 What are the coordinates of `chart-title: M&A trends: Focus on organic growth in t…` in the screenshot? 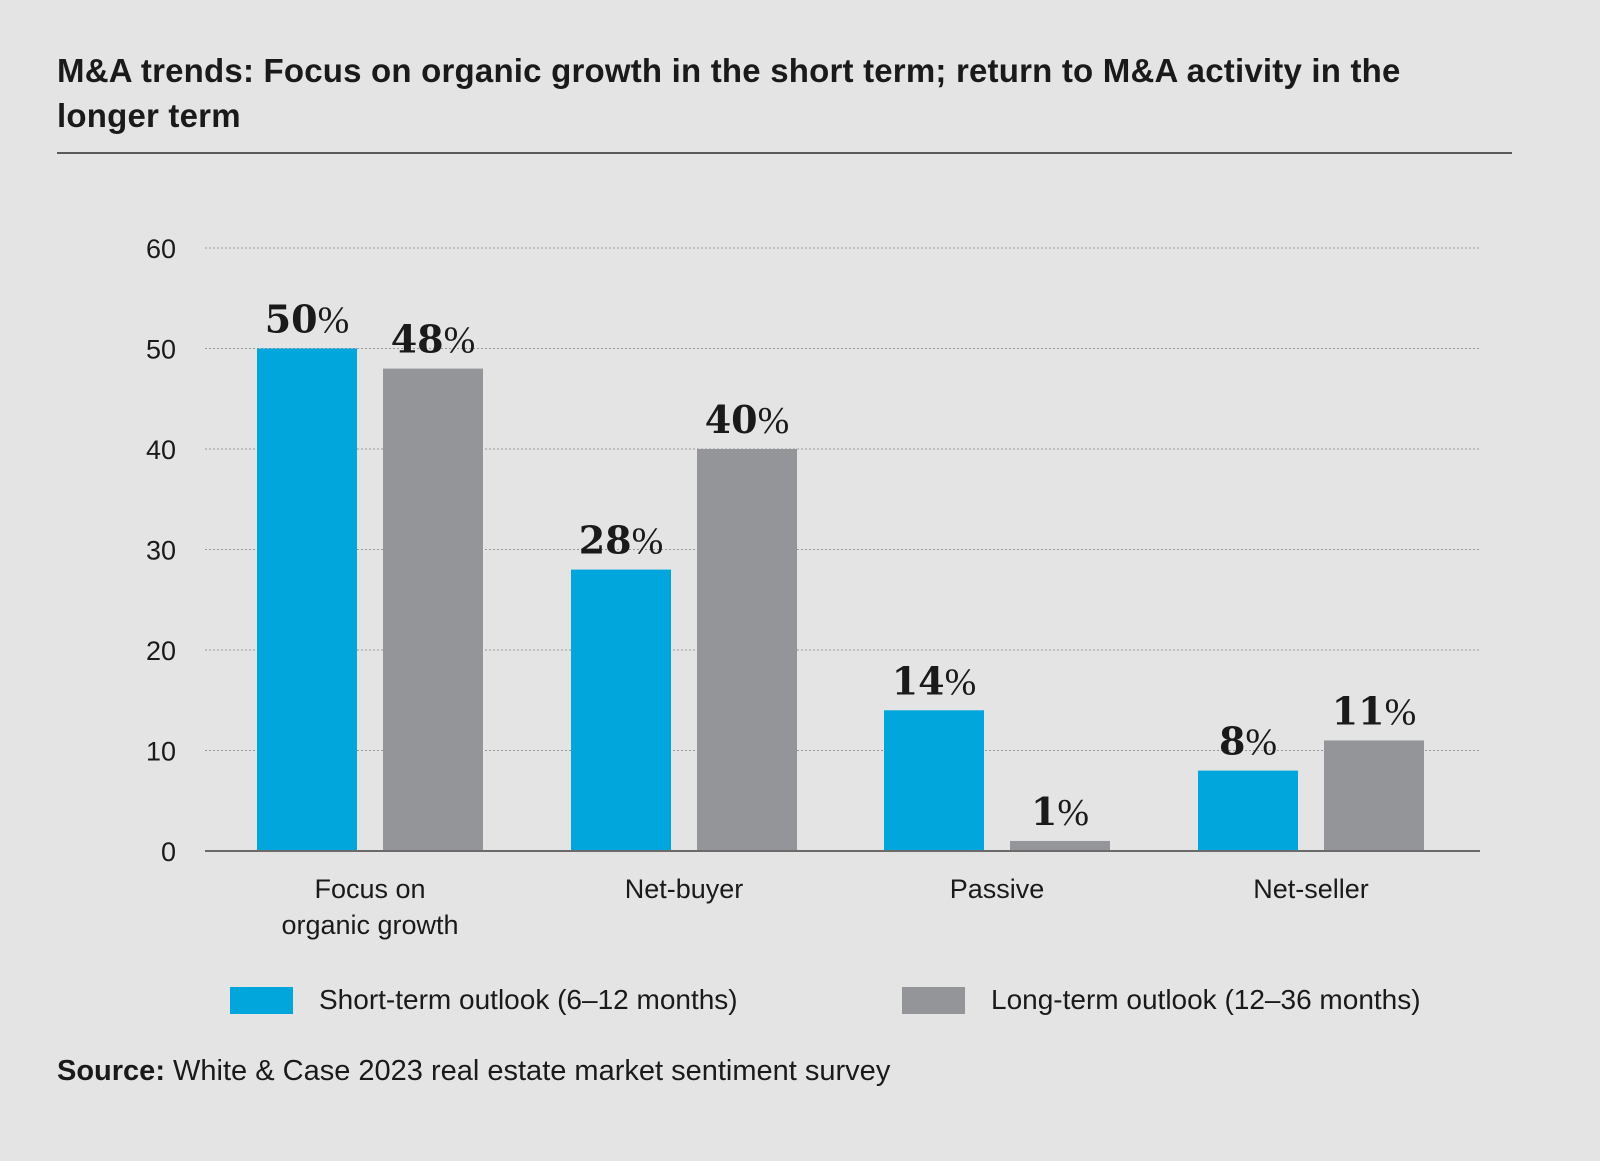 It's located at (729, 93).